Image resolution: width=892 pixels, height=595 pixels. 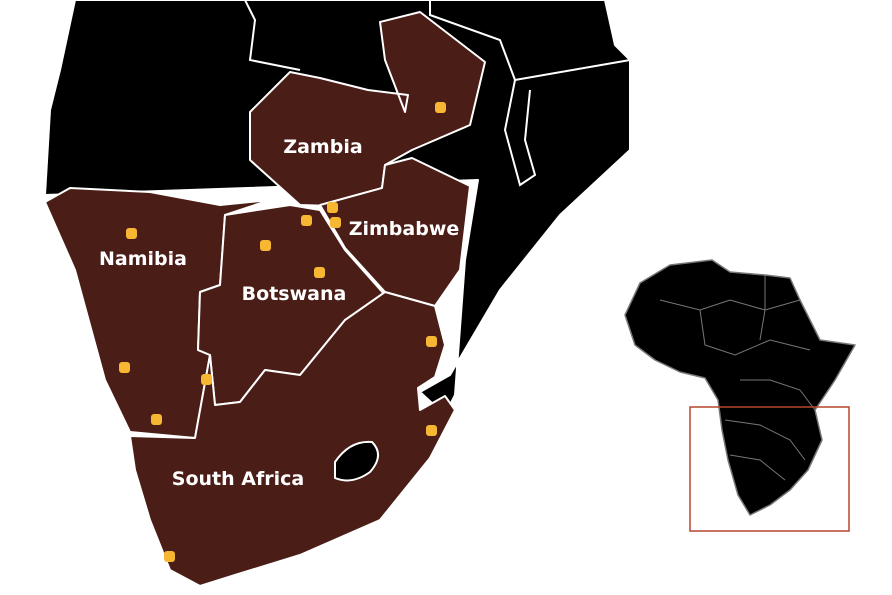 What do you see at coordinates (238, 479) in the screenshot?
I see `label-south-africa: South Africa` at bounding box center [238, 479].